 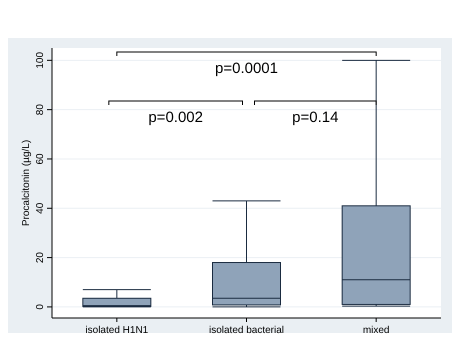 I want to click on x-tick-label: mixed, so click(x=376, y=330).